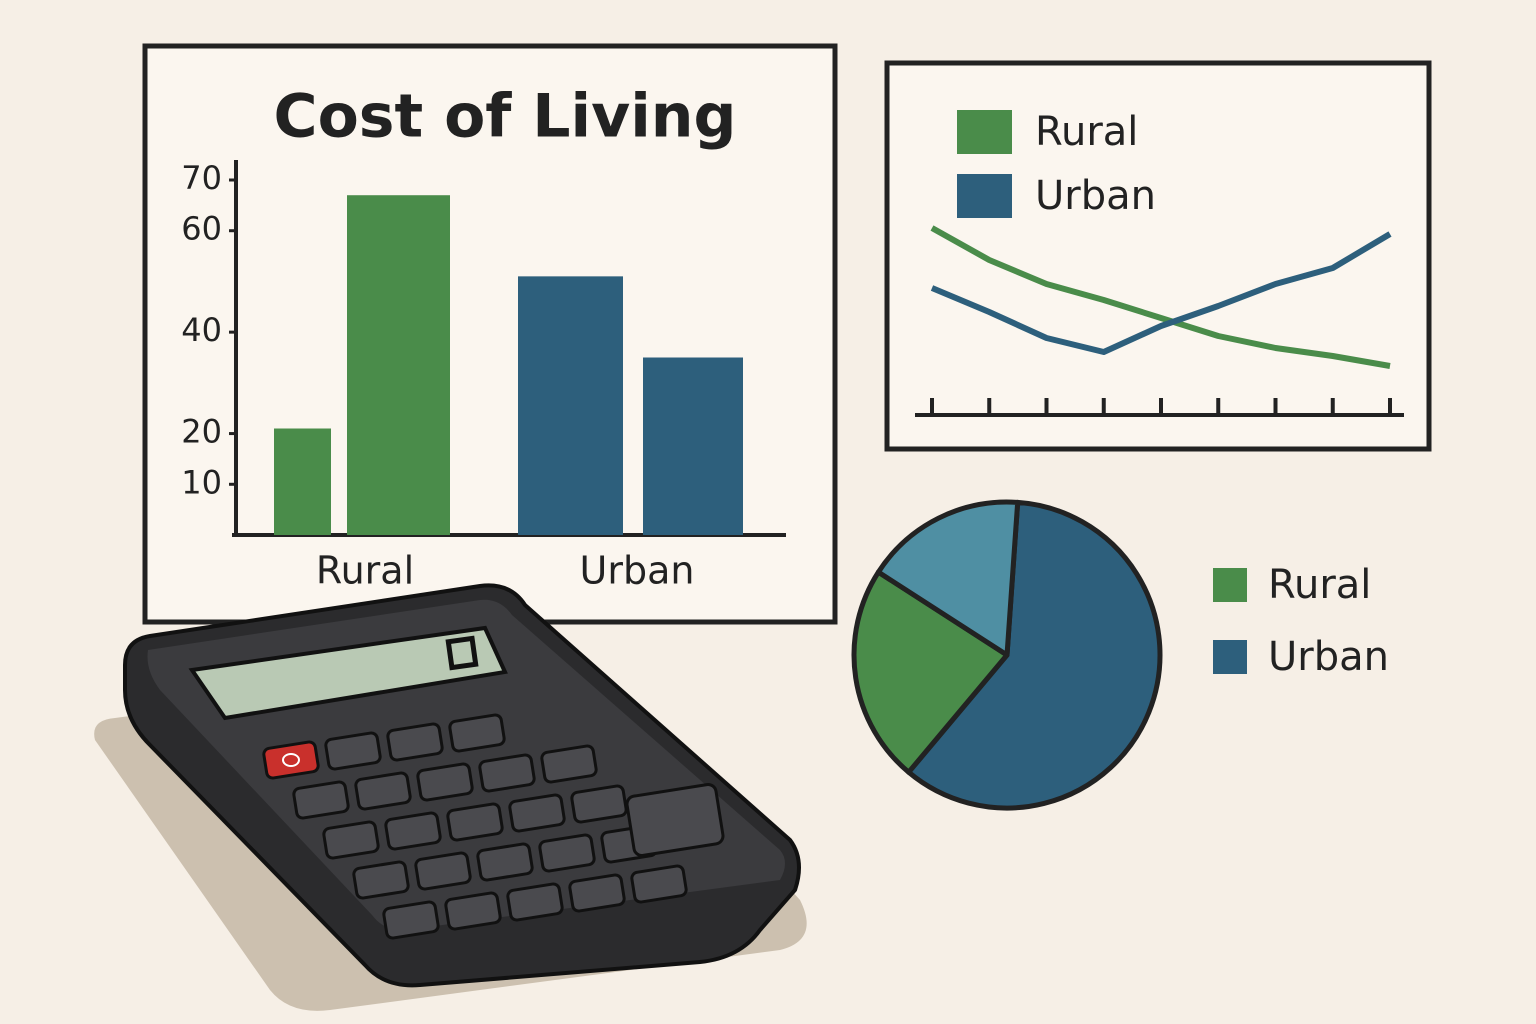 Image resolution: width=1536 pixels, height=1024 pixels. Describe the element at coordinates (201, 229) in the screenshot. I see `y-tick-label: 60` at that location.